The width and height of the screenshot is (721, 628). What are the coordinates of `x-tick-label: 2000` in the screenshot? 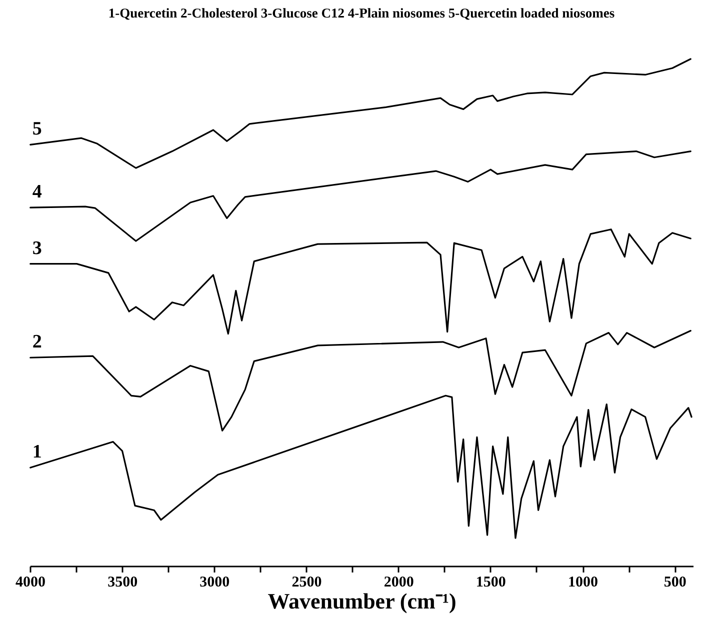 It's located at (399, 582).